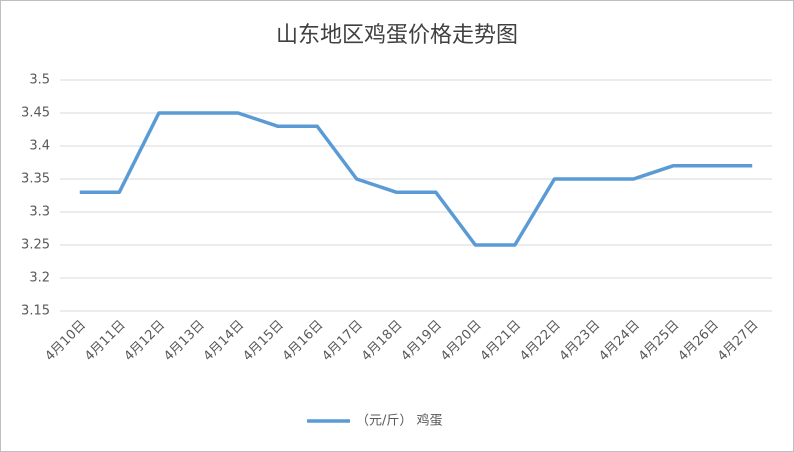  Describe the element at coordinates (35, 179) in the screenshot. I see `y-tick-label: 3.35` at that location.